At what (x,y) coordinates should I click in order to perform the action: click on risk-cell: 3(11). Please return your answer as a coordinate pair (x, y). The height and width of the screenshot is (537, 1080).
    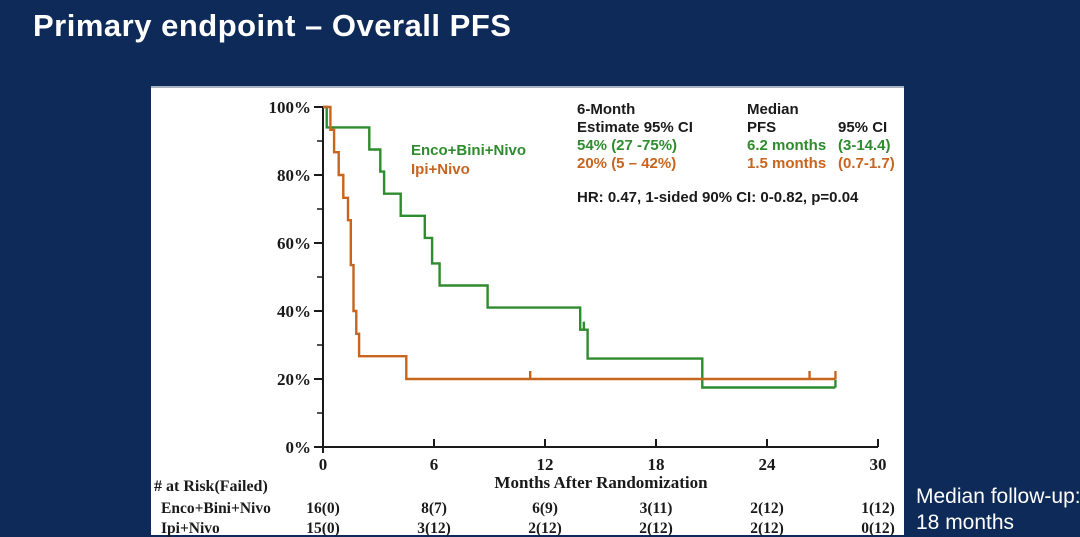
    Looking at the image, I should click on (656, 508).